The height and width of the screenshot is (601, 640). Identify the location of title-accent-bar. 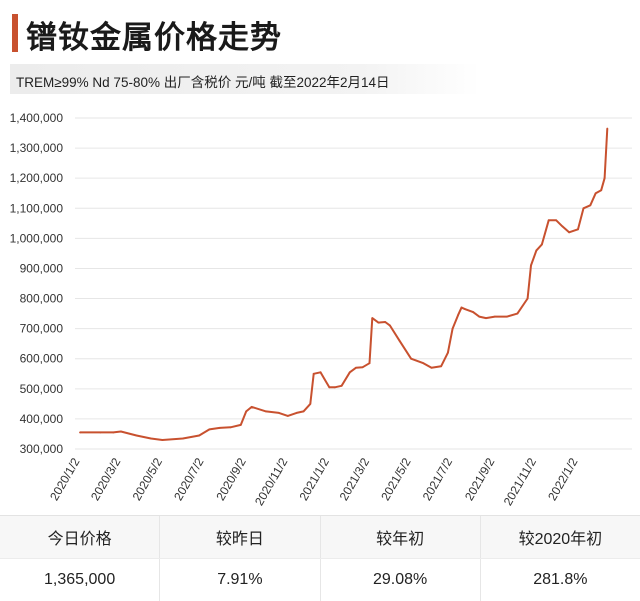
(15, 33).